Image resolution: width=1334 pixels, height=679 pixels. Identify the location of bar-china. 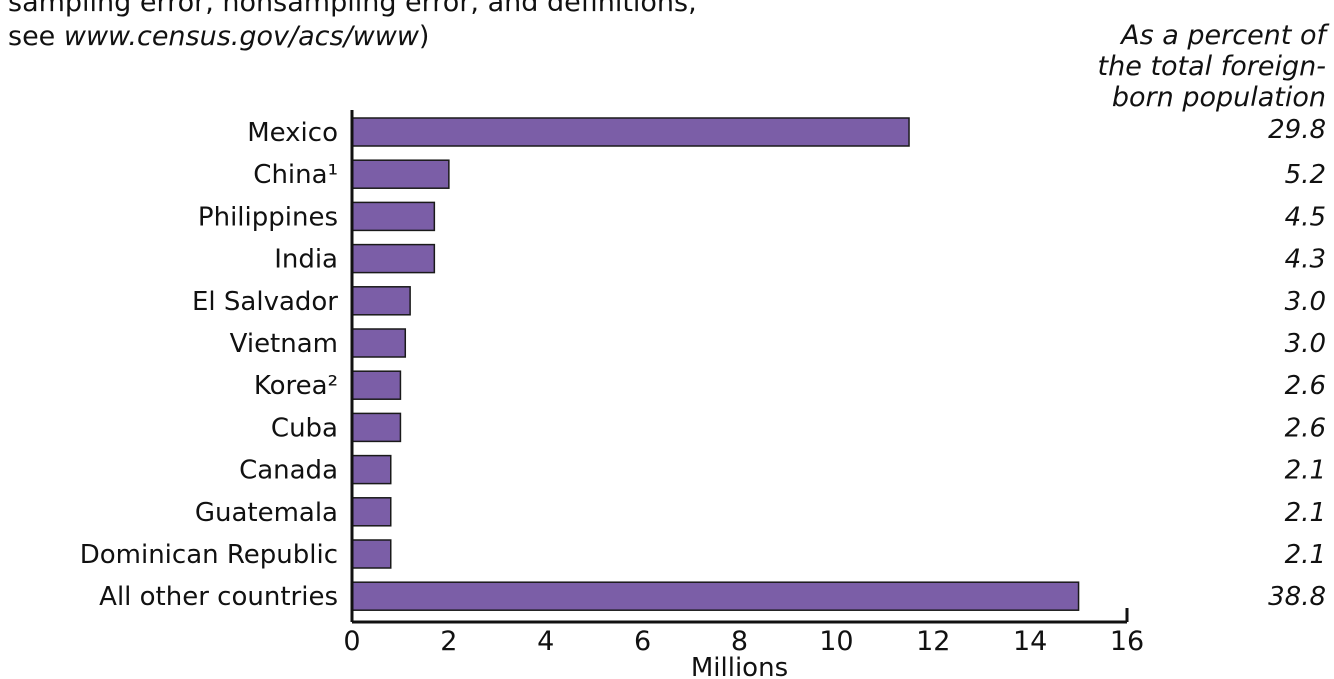
(400, 174).